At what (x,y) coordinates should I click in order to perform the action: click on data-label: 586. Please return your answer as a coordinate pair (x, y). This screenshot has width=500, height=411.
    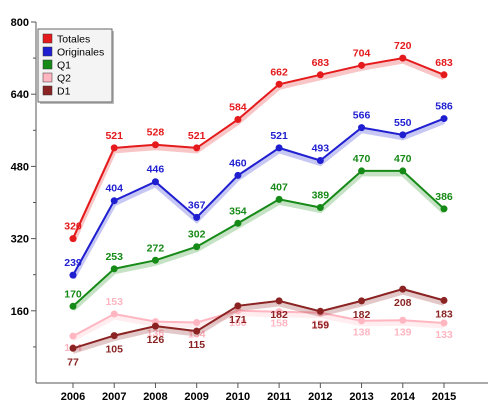
    Looking at the image, I should click on (444, 107).